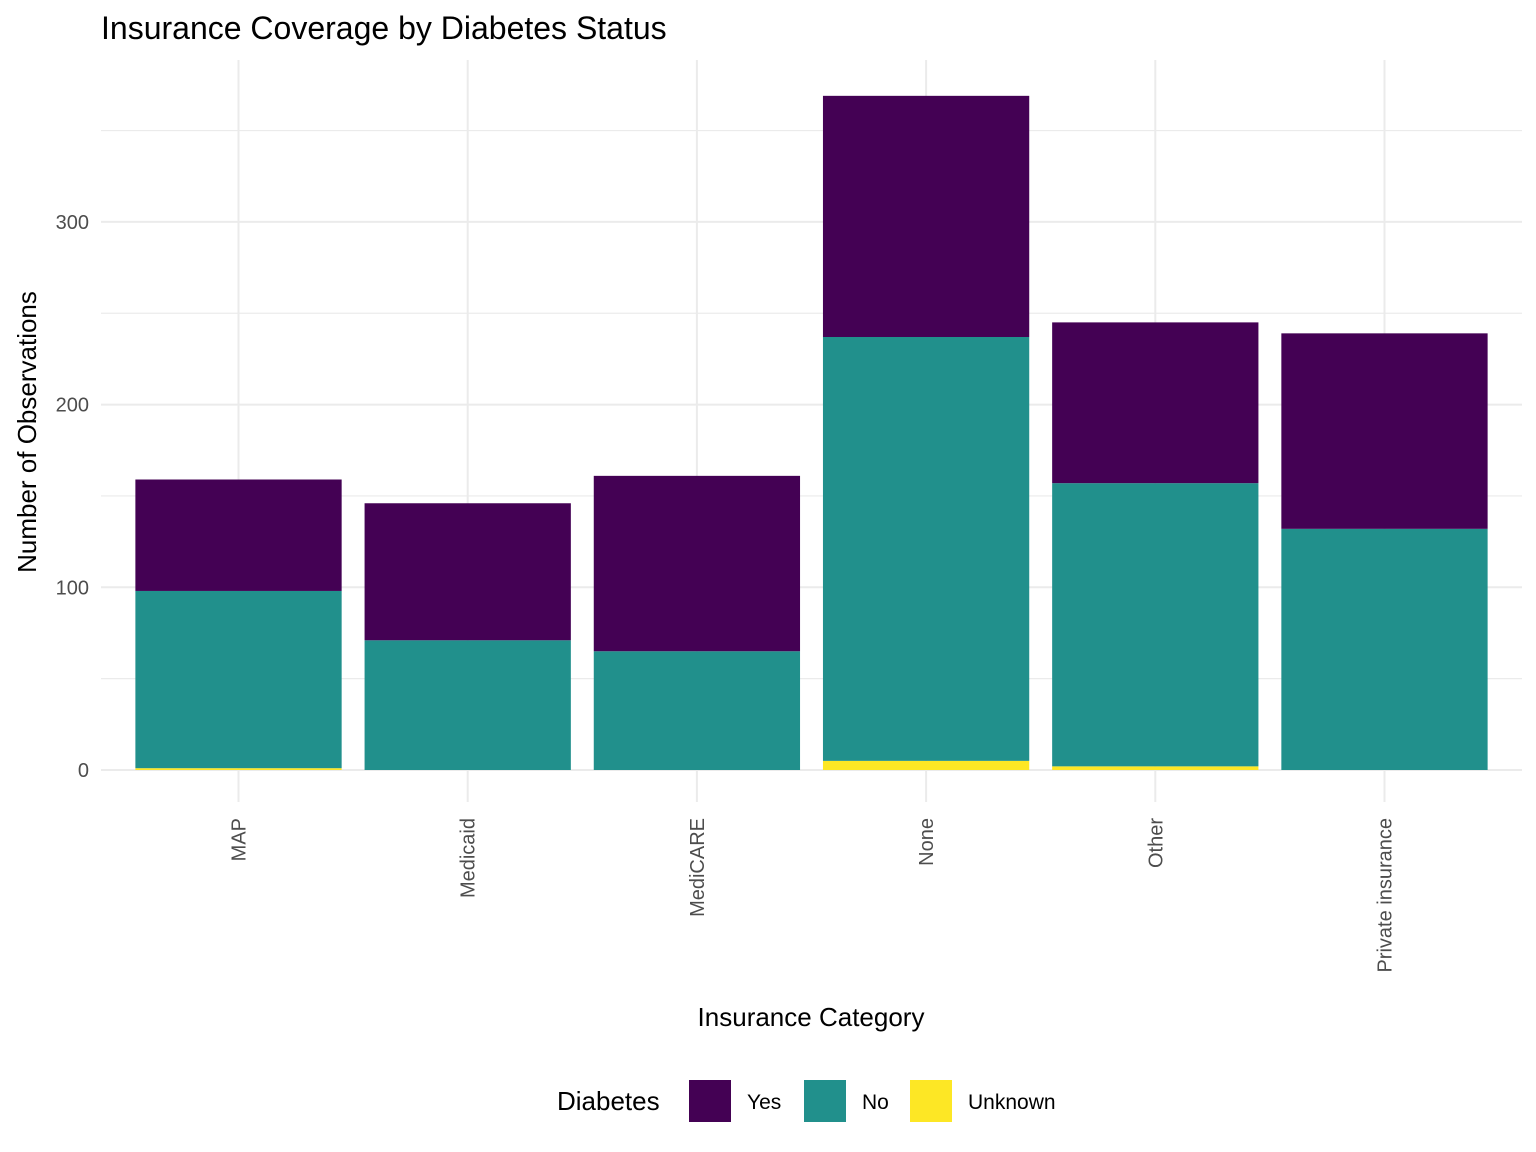  Describe the element at coordinates (27, 432) in the screenshot. I see `y-axis-title: Number of Observations` at that location.